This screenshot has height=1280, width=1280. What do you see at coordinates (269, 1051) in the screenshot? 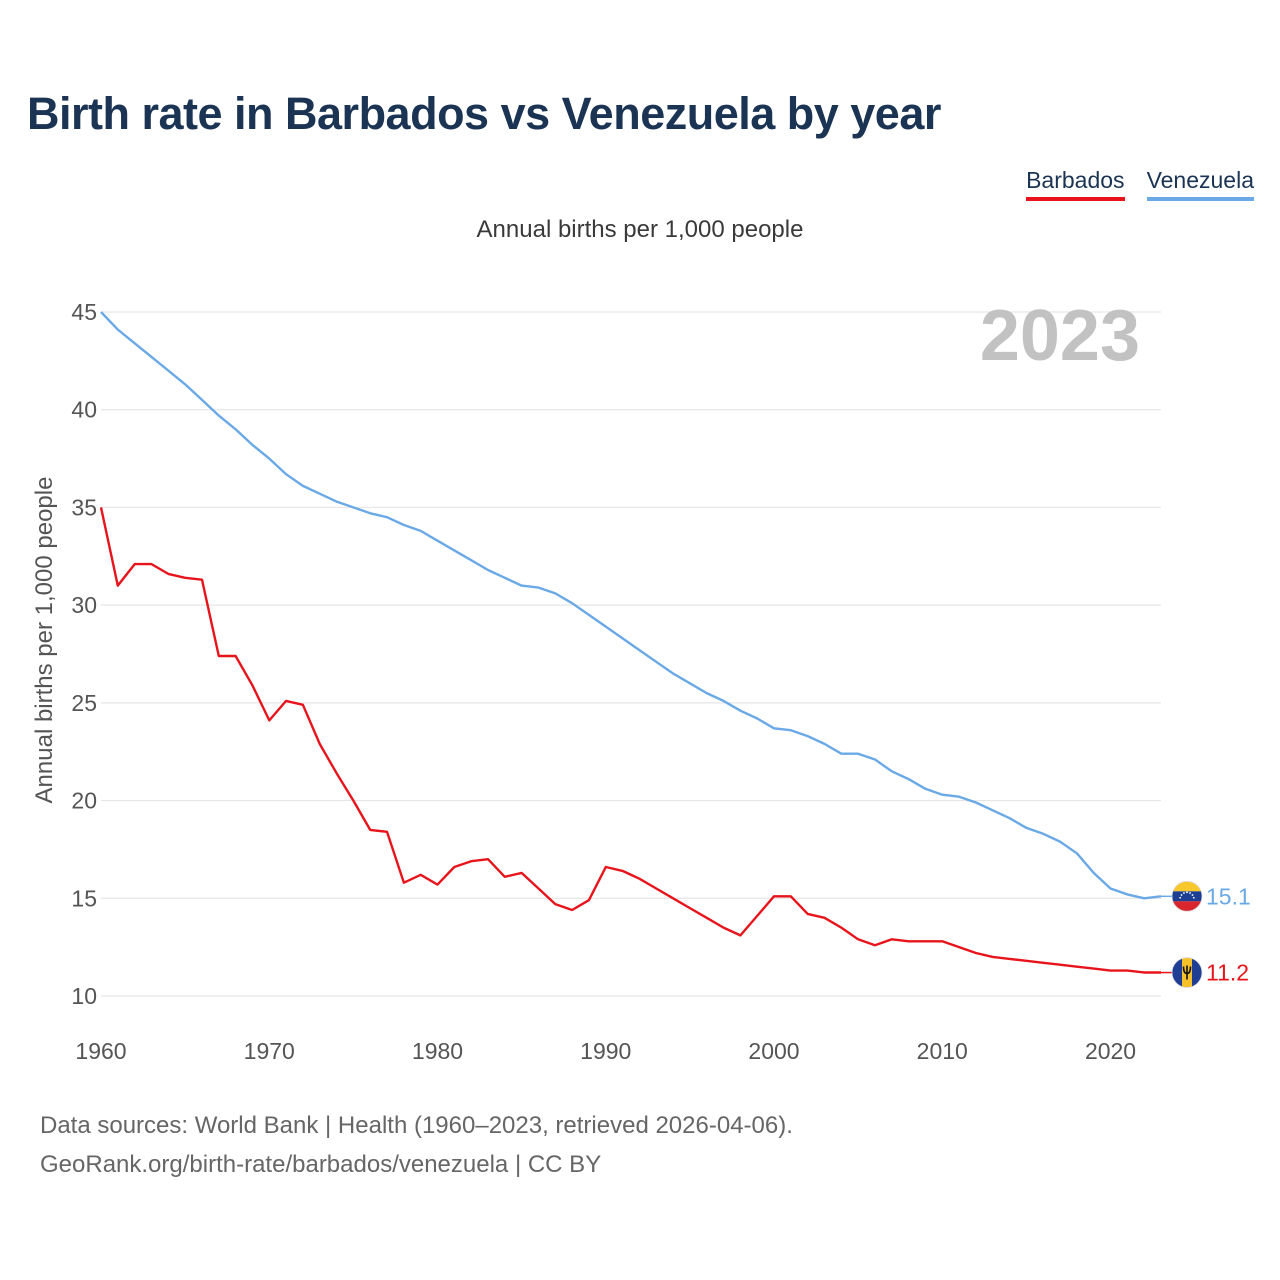
I see `x-tick-1970: 1970` at bounding box center [269, 1051].